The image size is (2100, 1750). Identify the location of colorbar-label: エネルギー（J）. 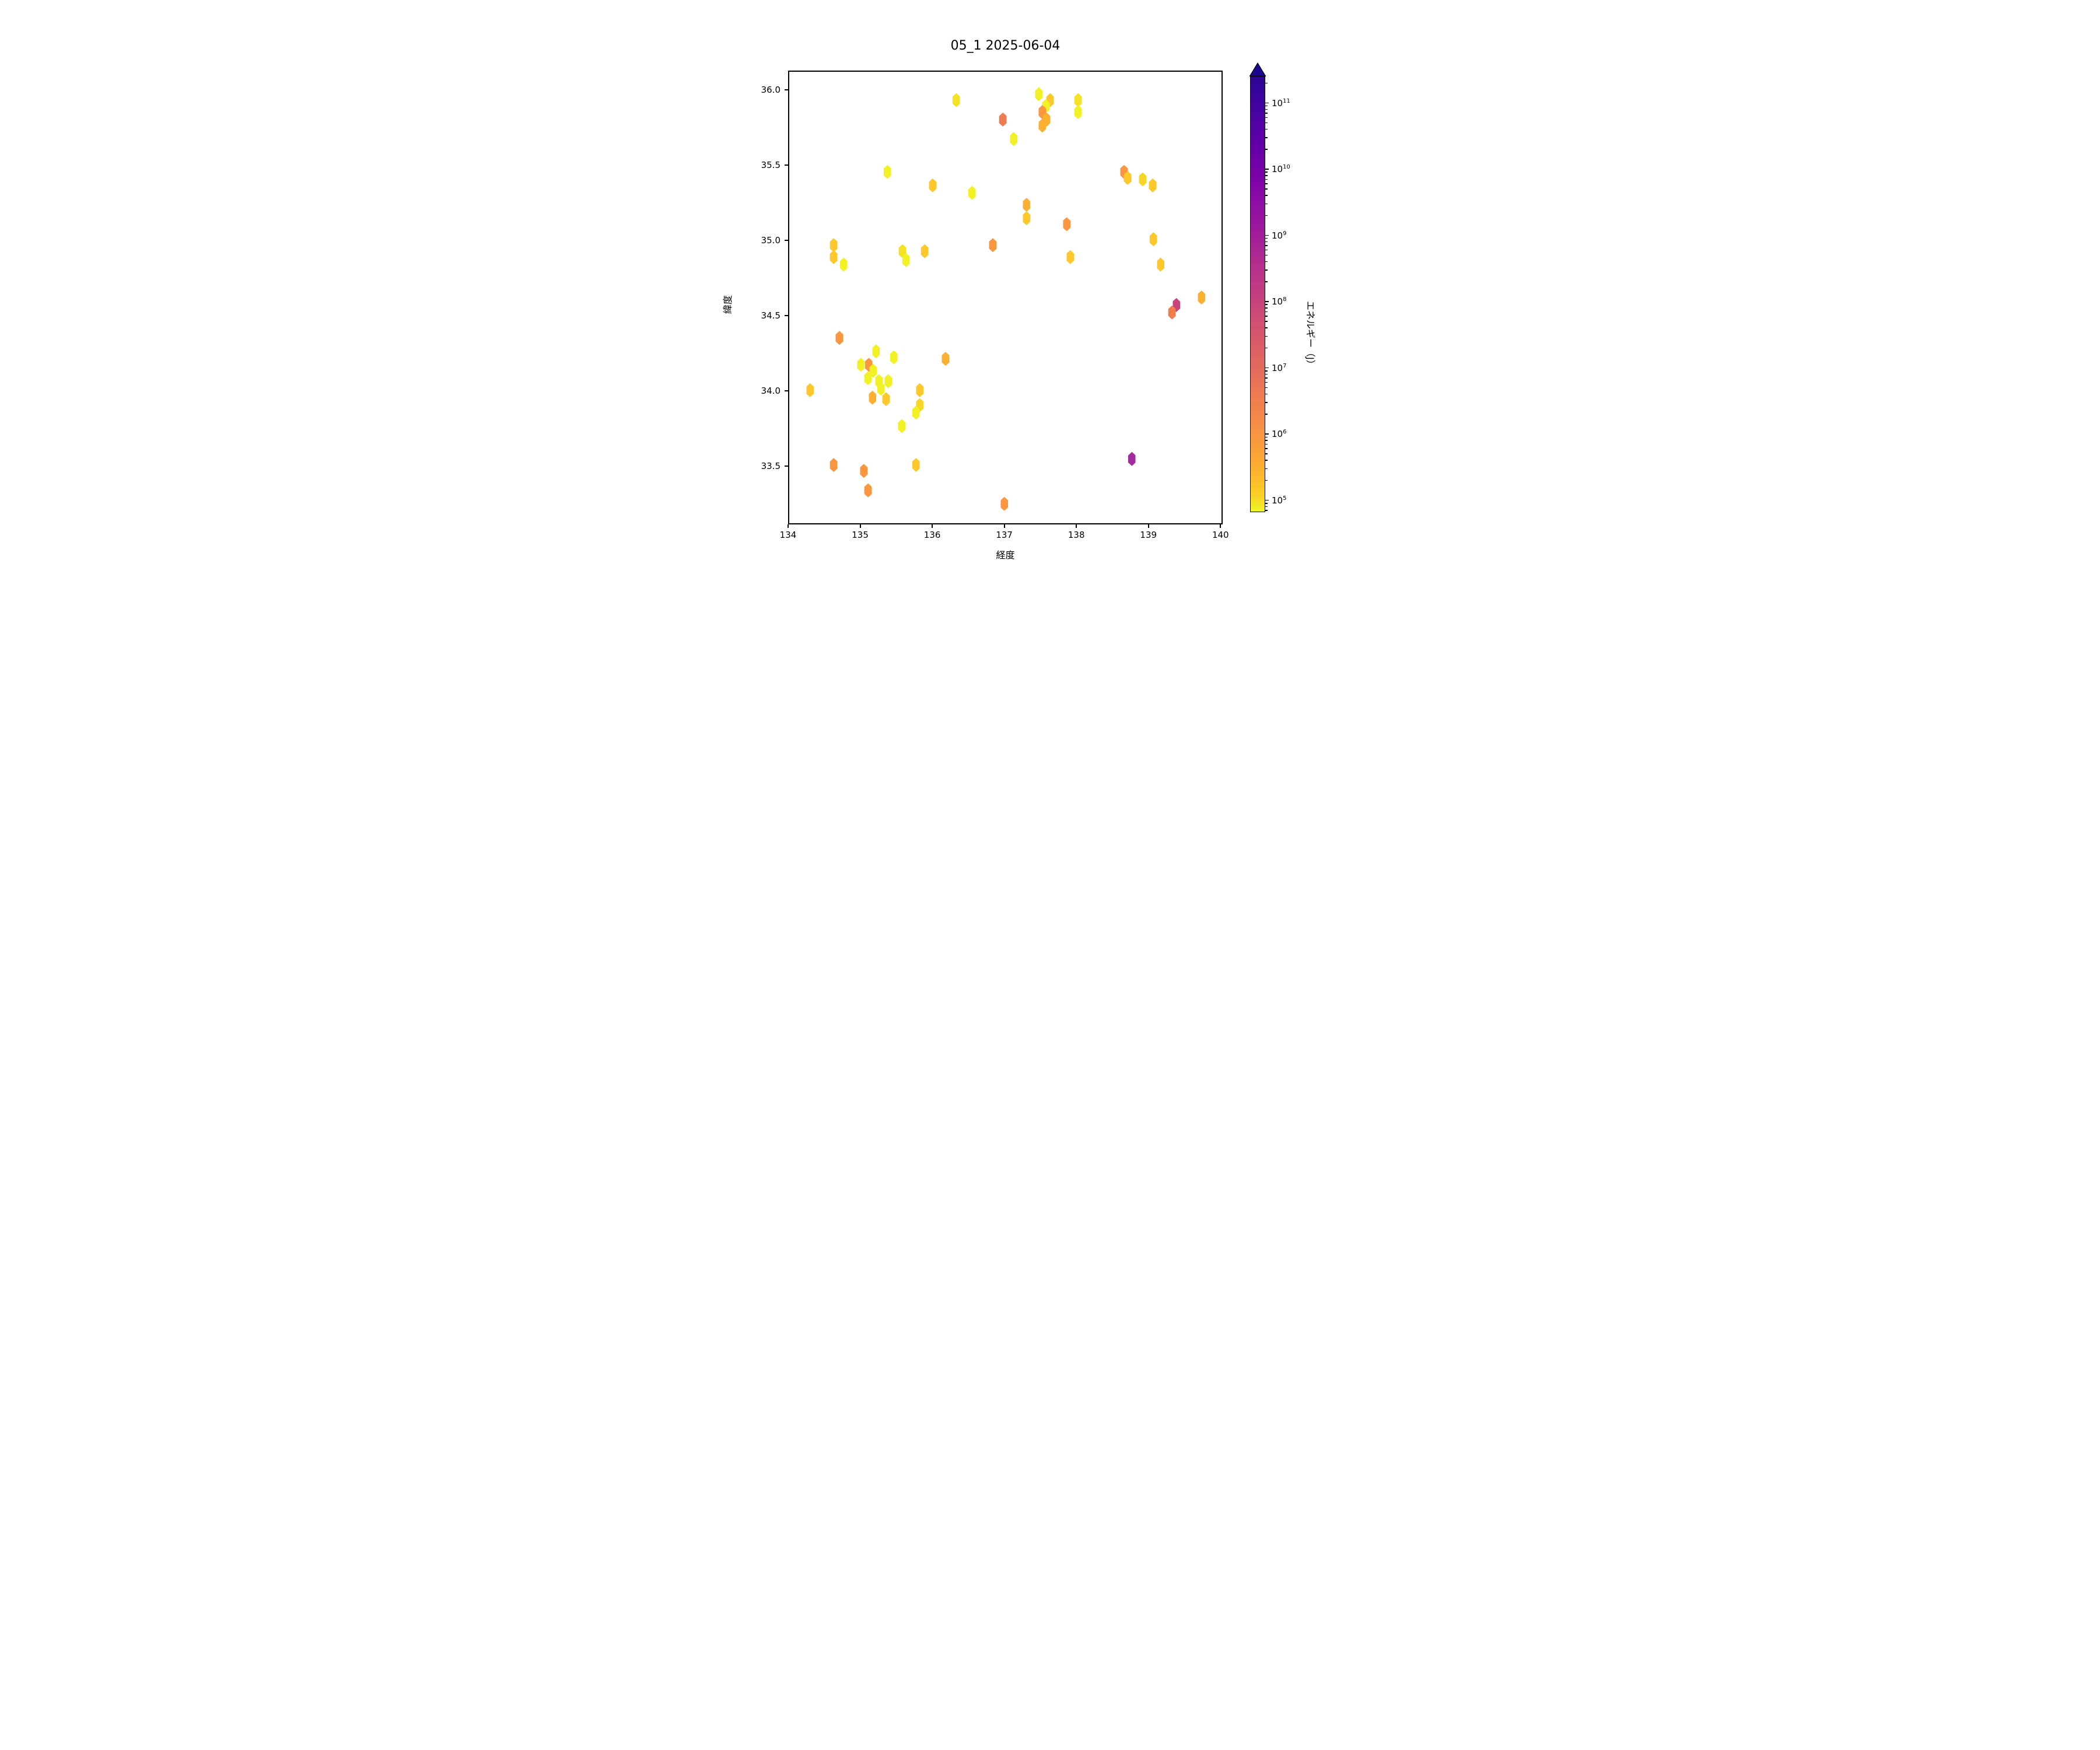
(1310, 335).